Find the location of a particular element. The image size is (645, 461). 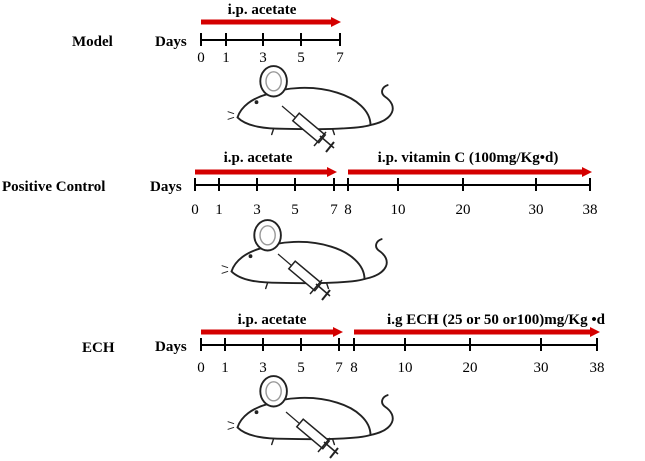

tick-label-ech: 10 is located at coordinates (405, 368).